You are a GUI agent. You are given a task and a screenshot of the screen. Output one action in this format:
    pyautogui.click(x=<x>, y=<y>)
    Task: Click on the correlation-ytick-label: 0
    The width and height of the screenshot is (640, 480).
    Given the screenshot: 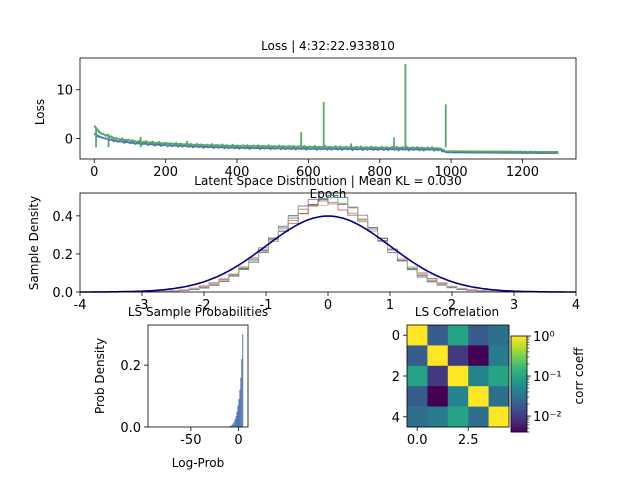 What is the action you would take?
    pyautogui.click(x=396, y=336)
    